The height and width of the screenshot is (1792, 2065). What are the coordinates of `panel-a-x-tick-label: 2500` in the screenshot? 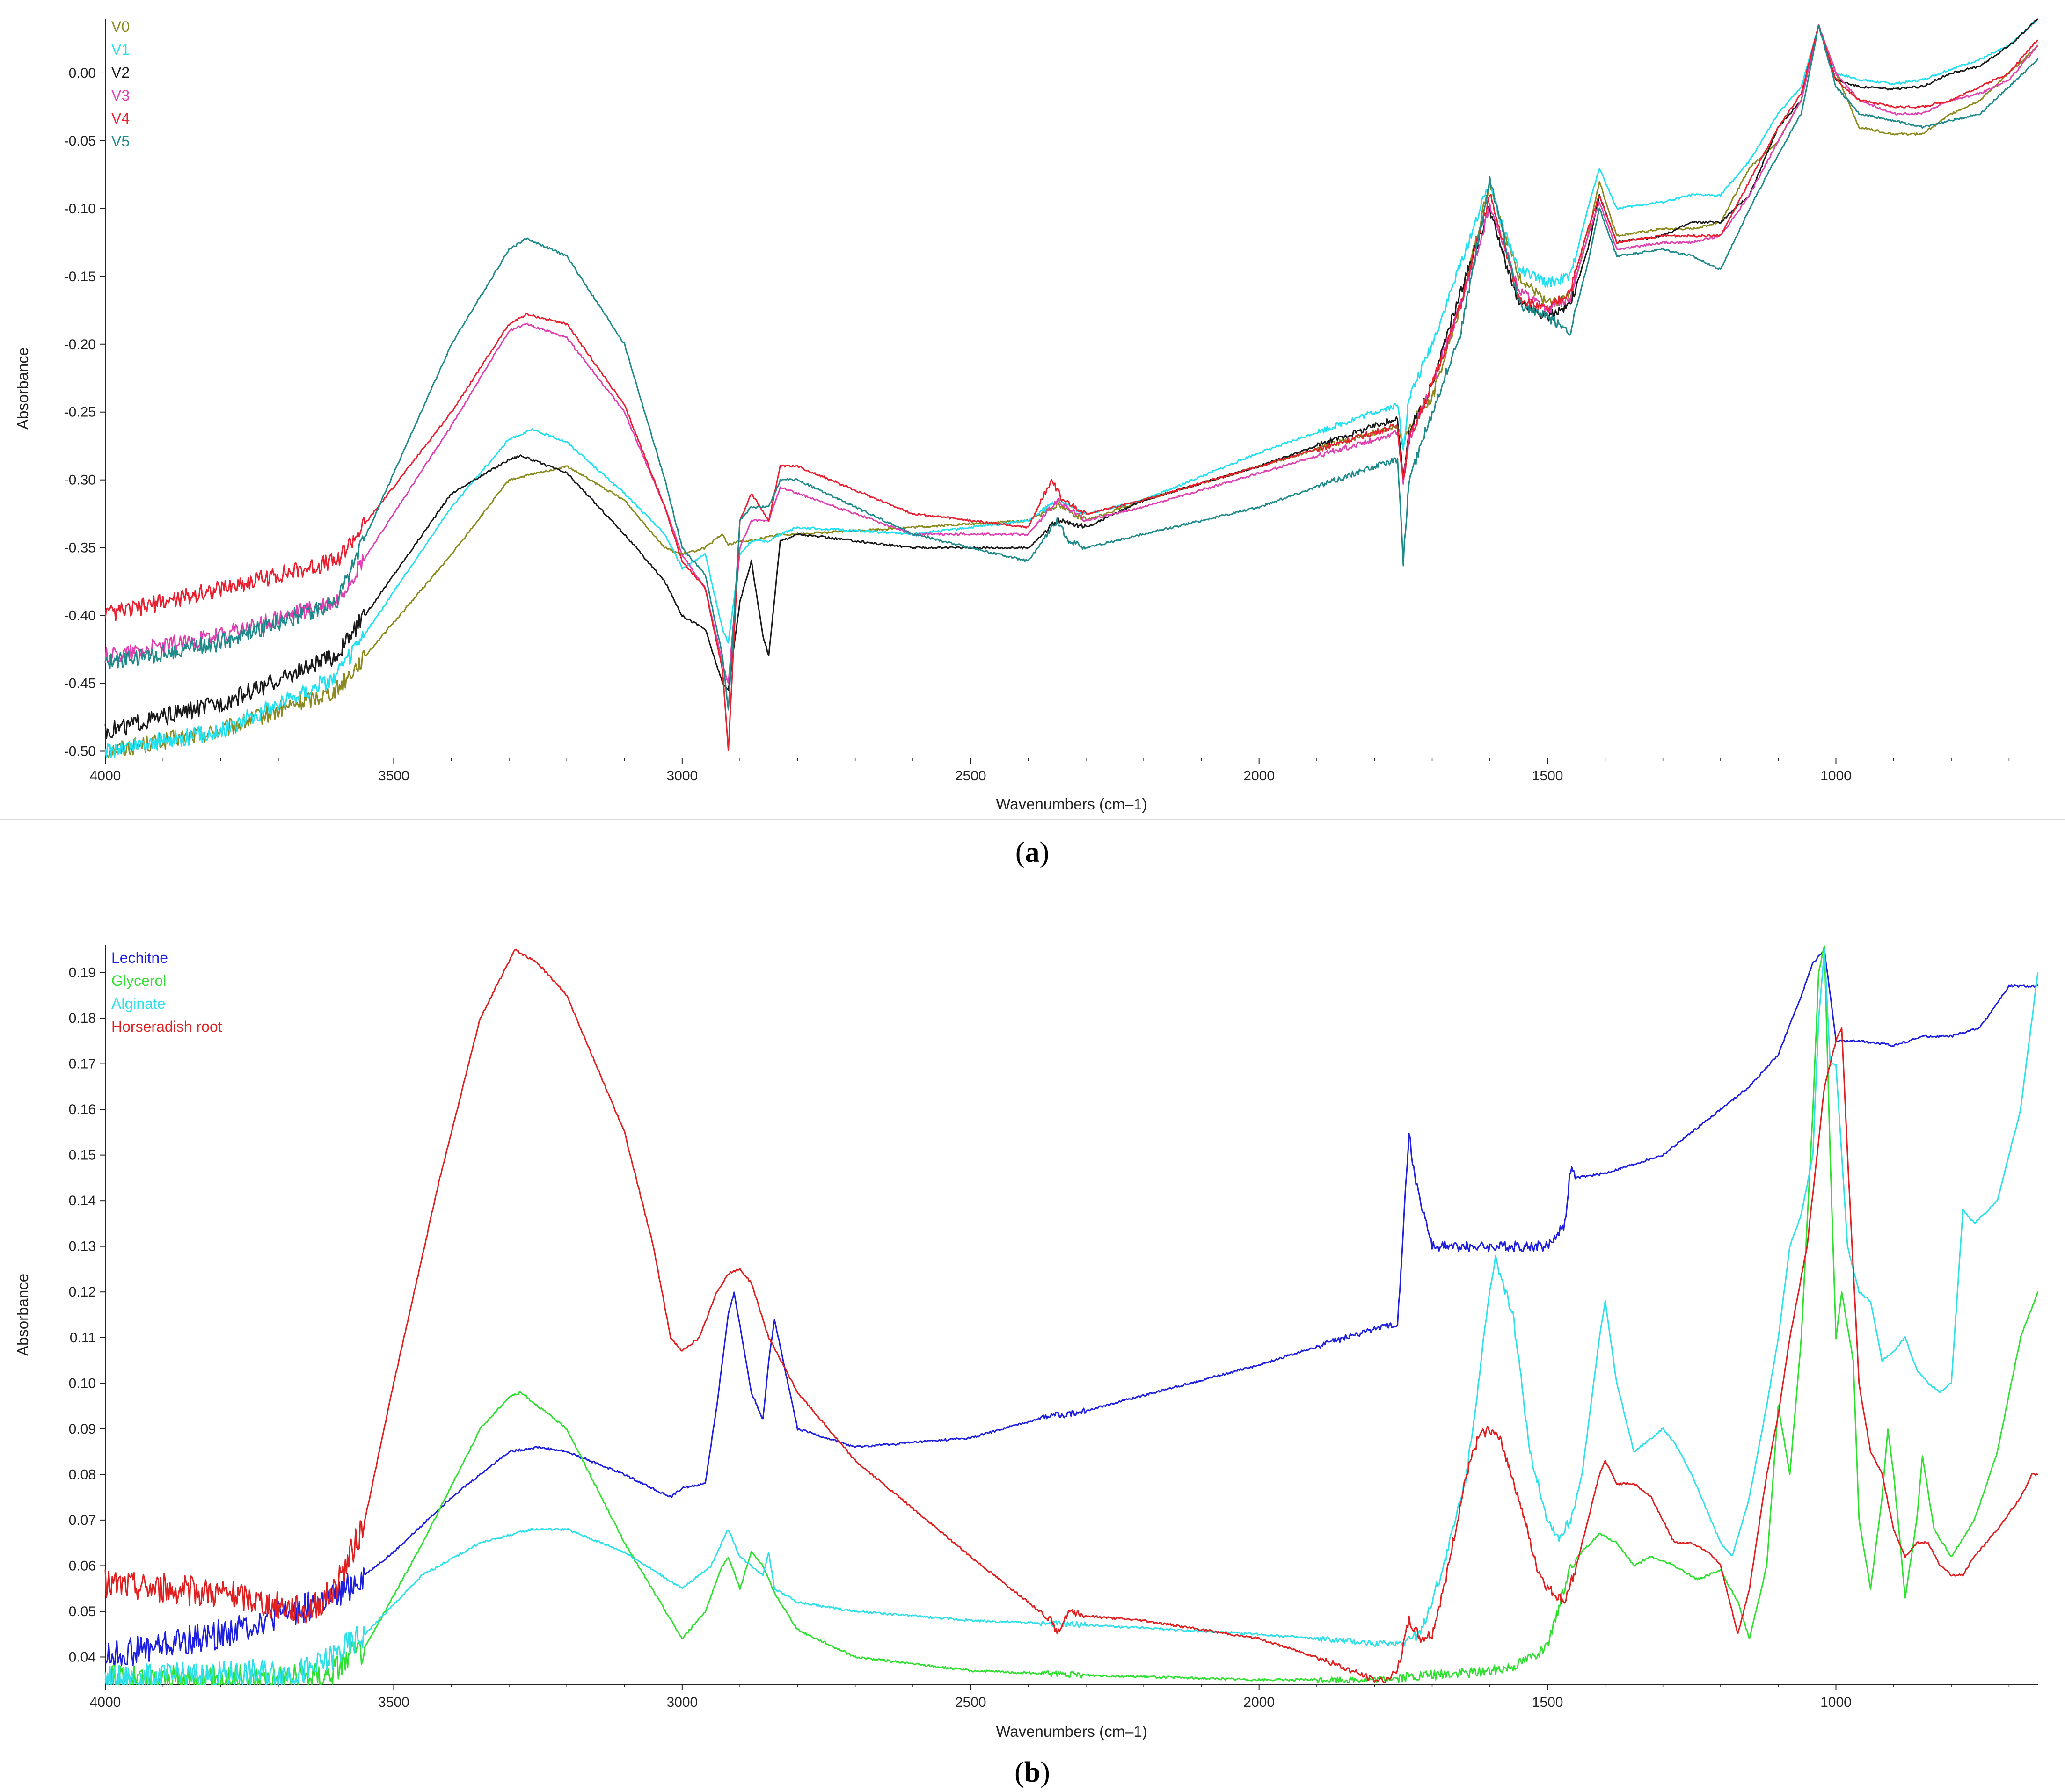 It's located at (970, 776).